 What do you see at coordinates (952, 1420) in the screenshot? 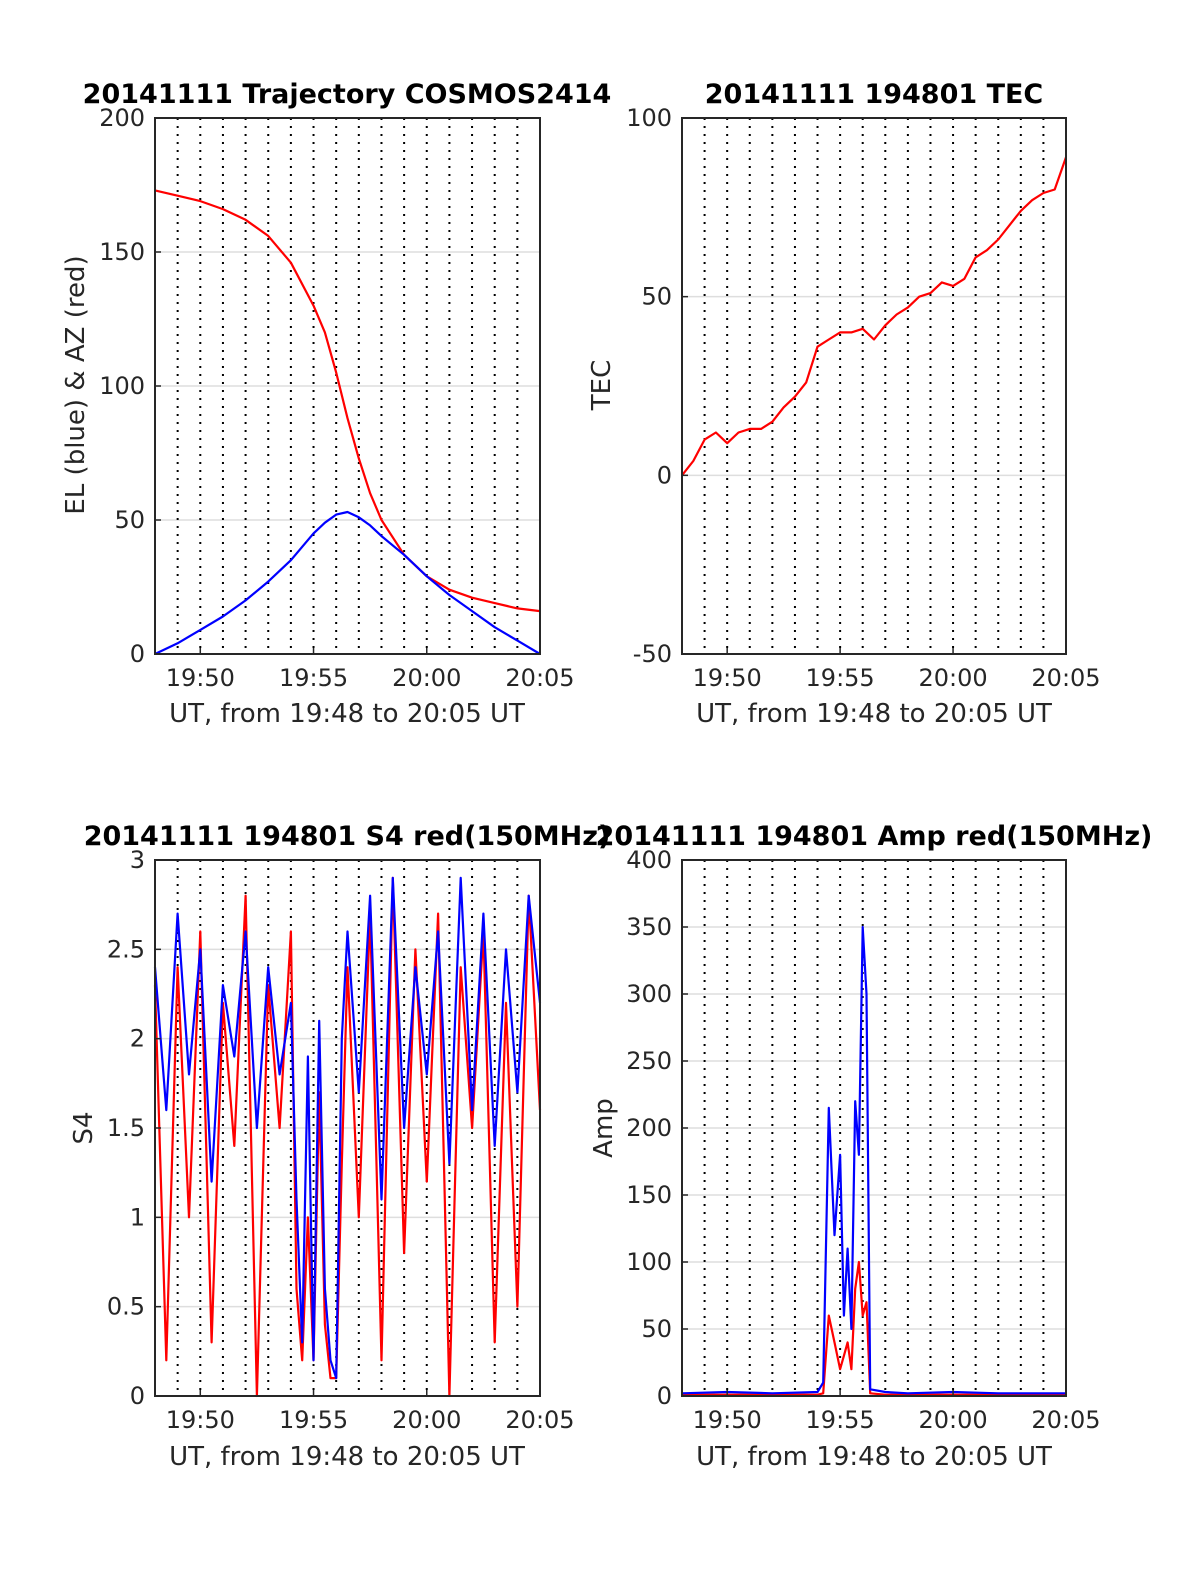
I see `amp-x-tick-label: 20:00` at bounding box center [952, 1420].